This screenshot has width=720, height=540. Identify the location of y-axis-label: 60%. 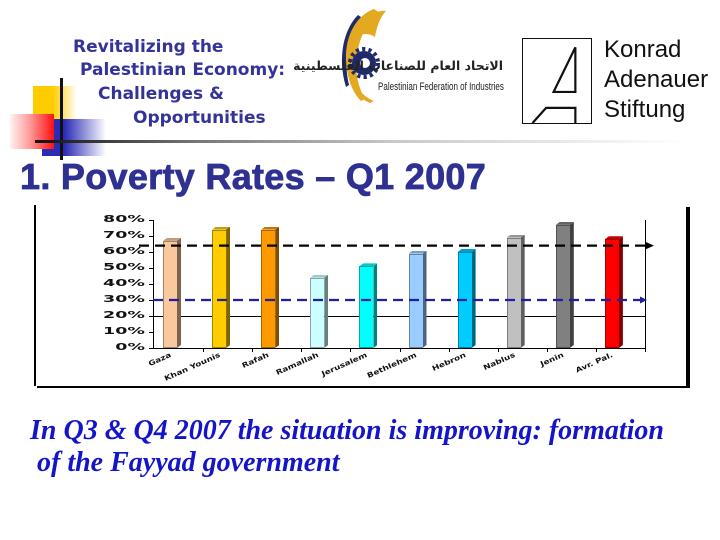
(124, 251).